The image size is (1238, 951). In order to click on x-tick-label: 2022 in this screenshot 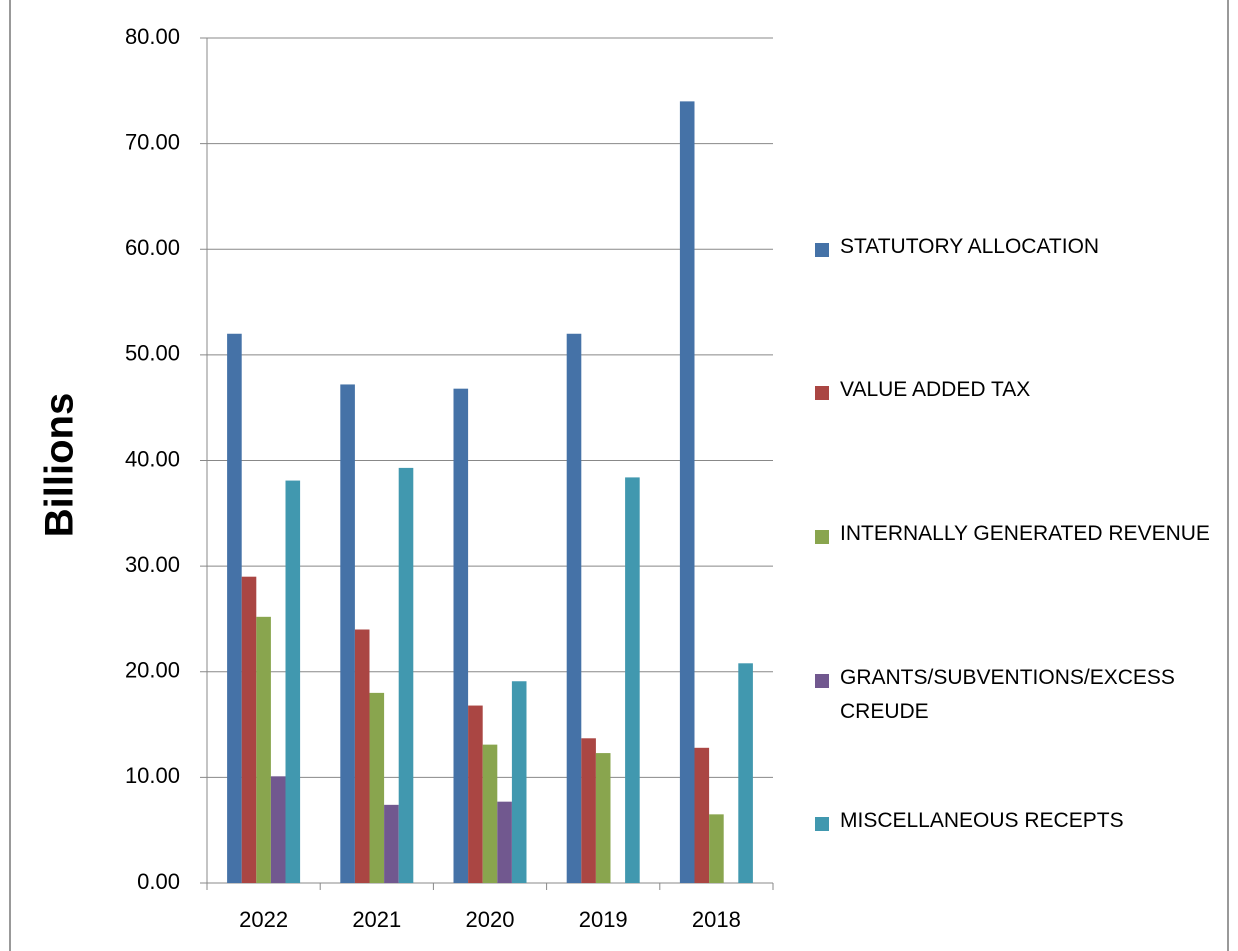, I will do `click(263, 919)`.